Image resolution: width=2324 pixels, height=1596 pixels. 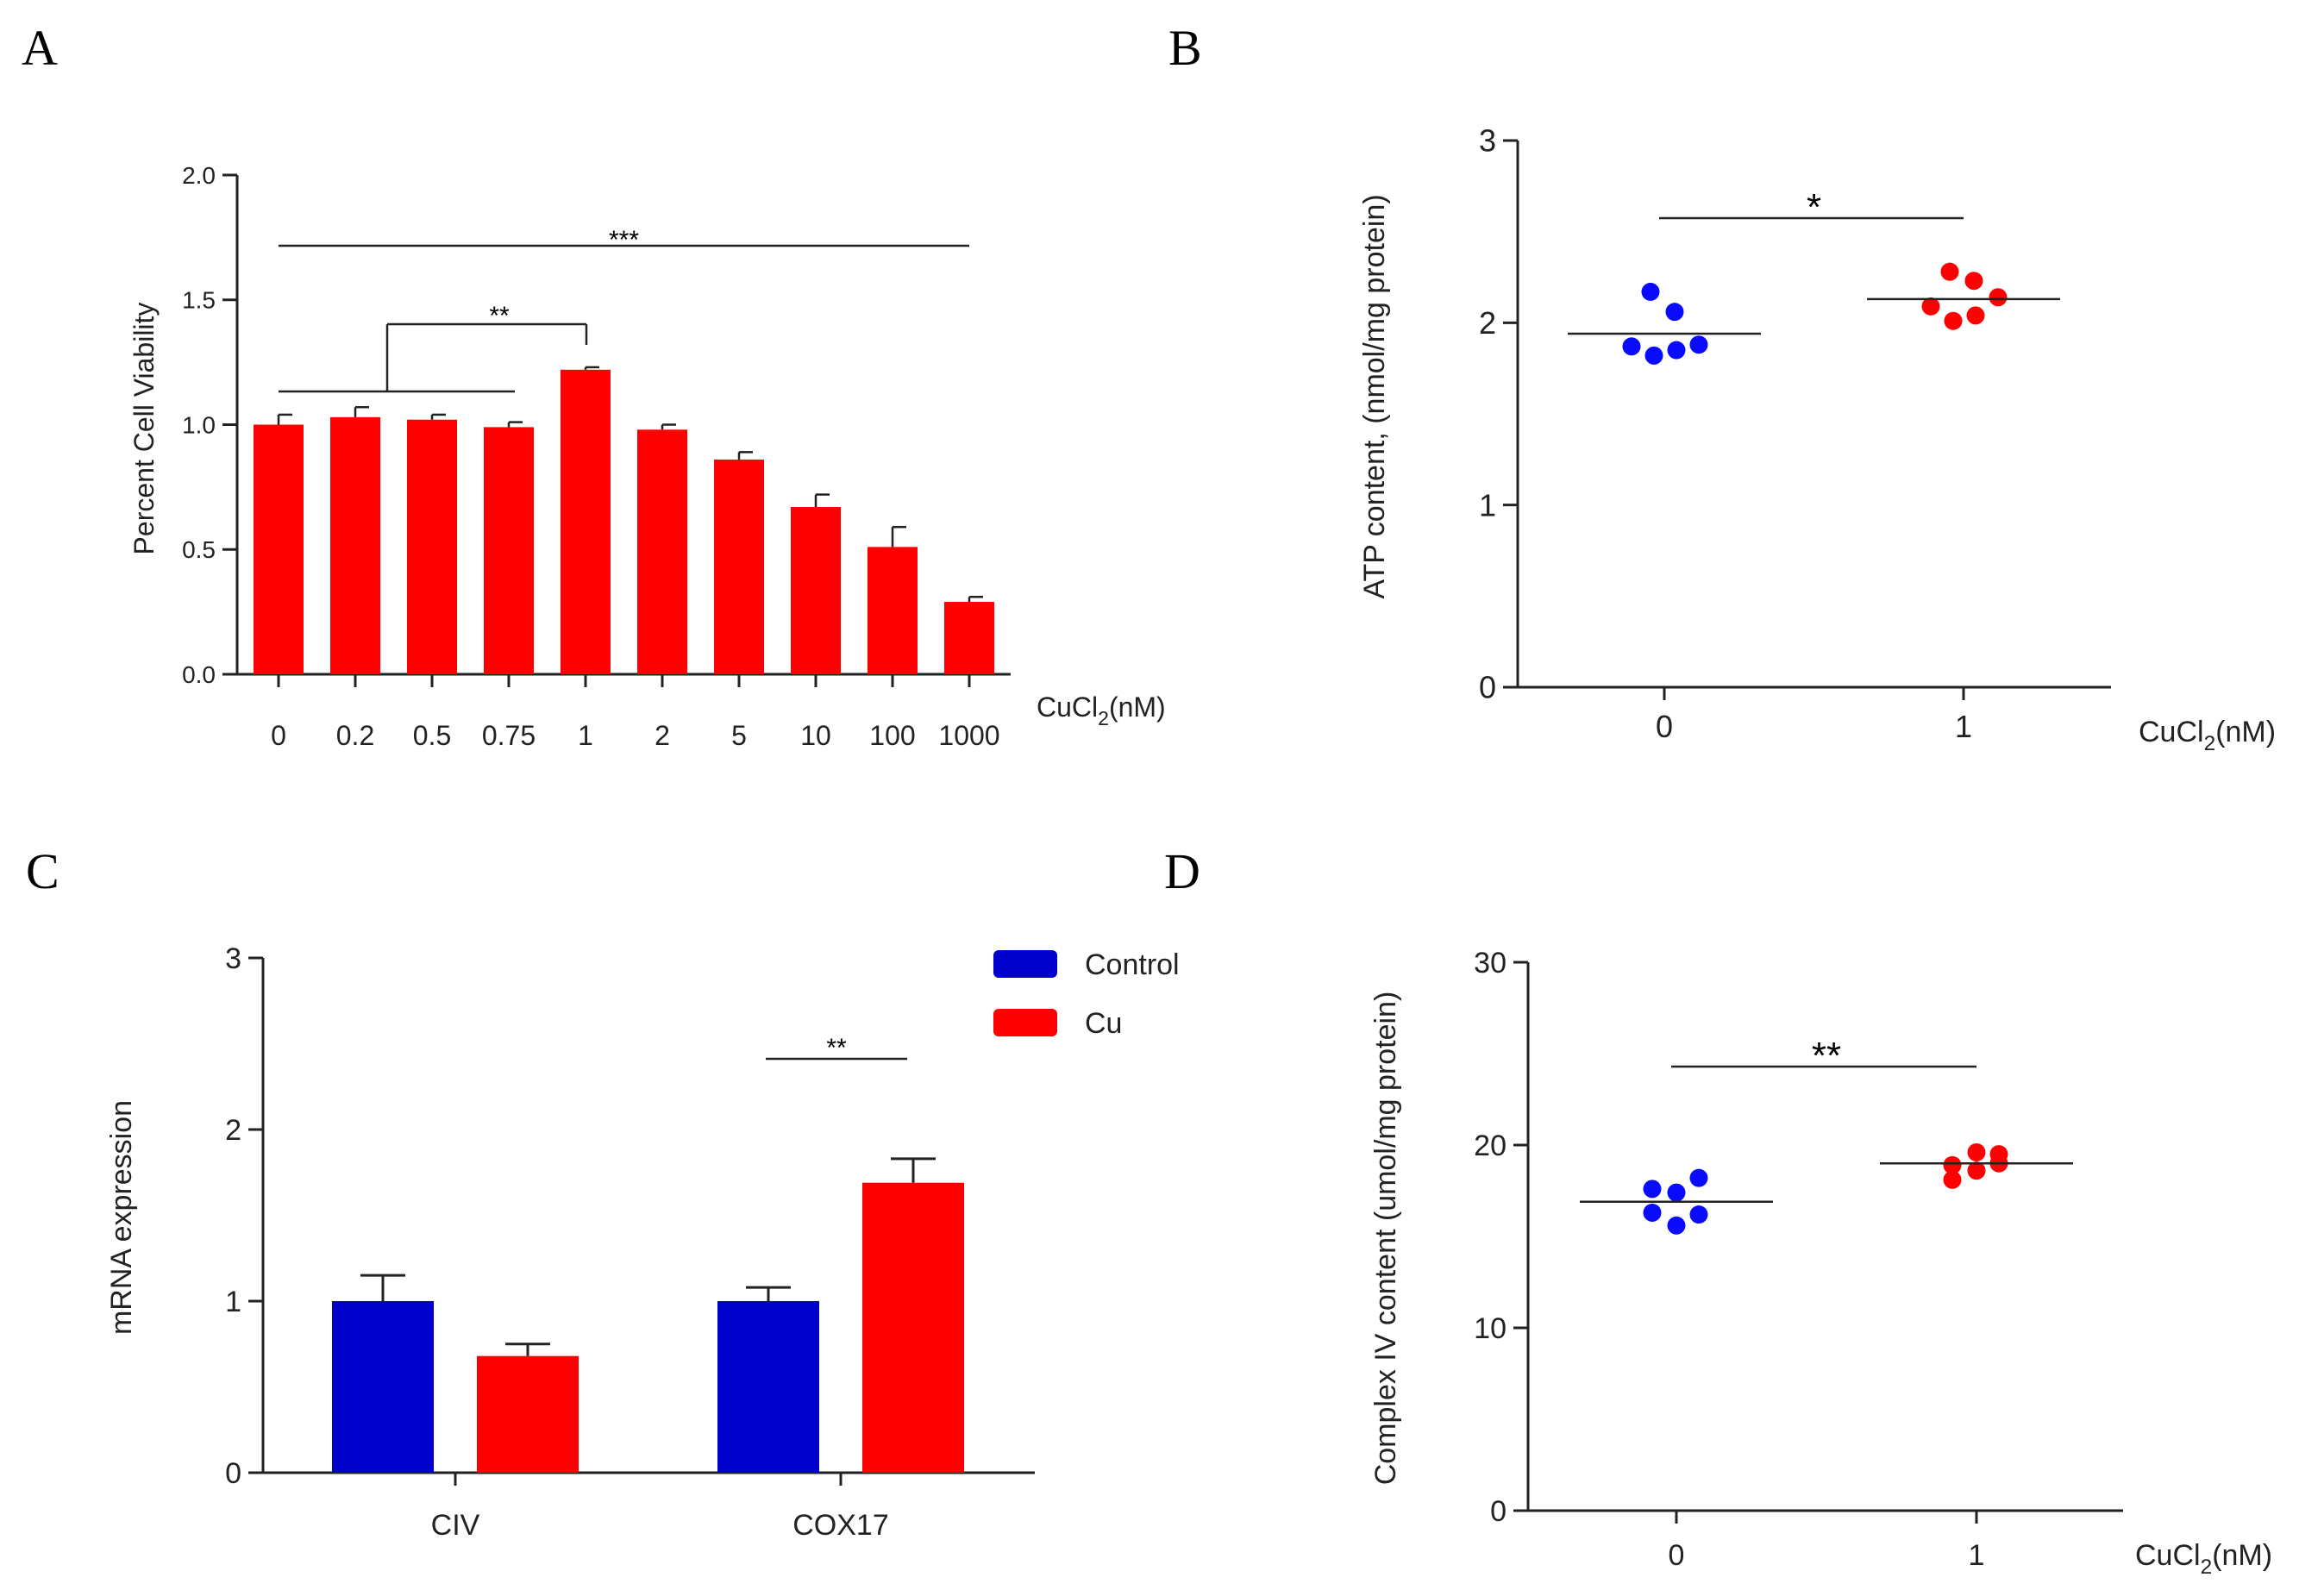 What do you see at coordinates (1490, 963) in the screenshot?
I see `y-tick-label: 30` at bounding box center [1490, 963].